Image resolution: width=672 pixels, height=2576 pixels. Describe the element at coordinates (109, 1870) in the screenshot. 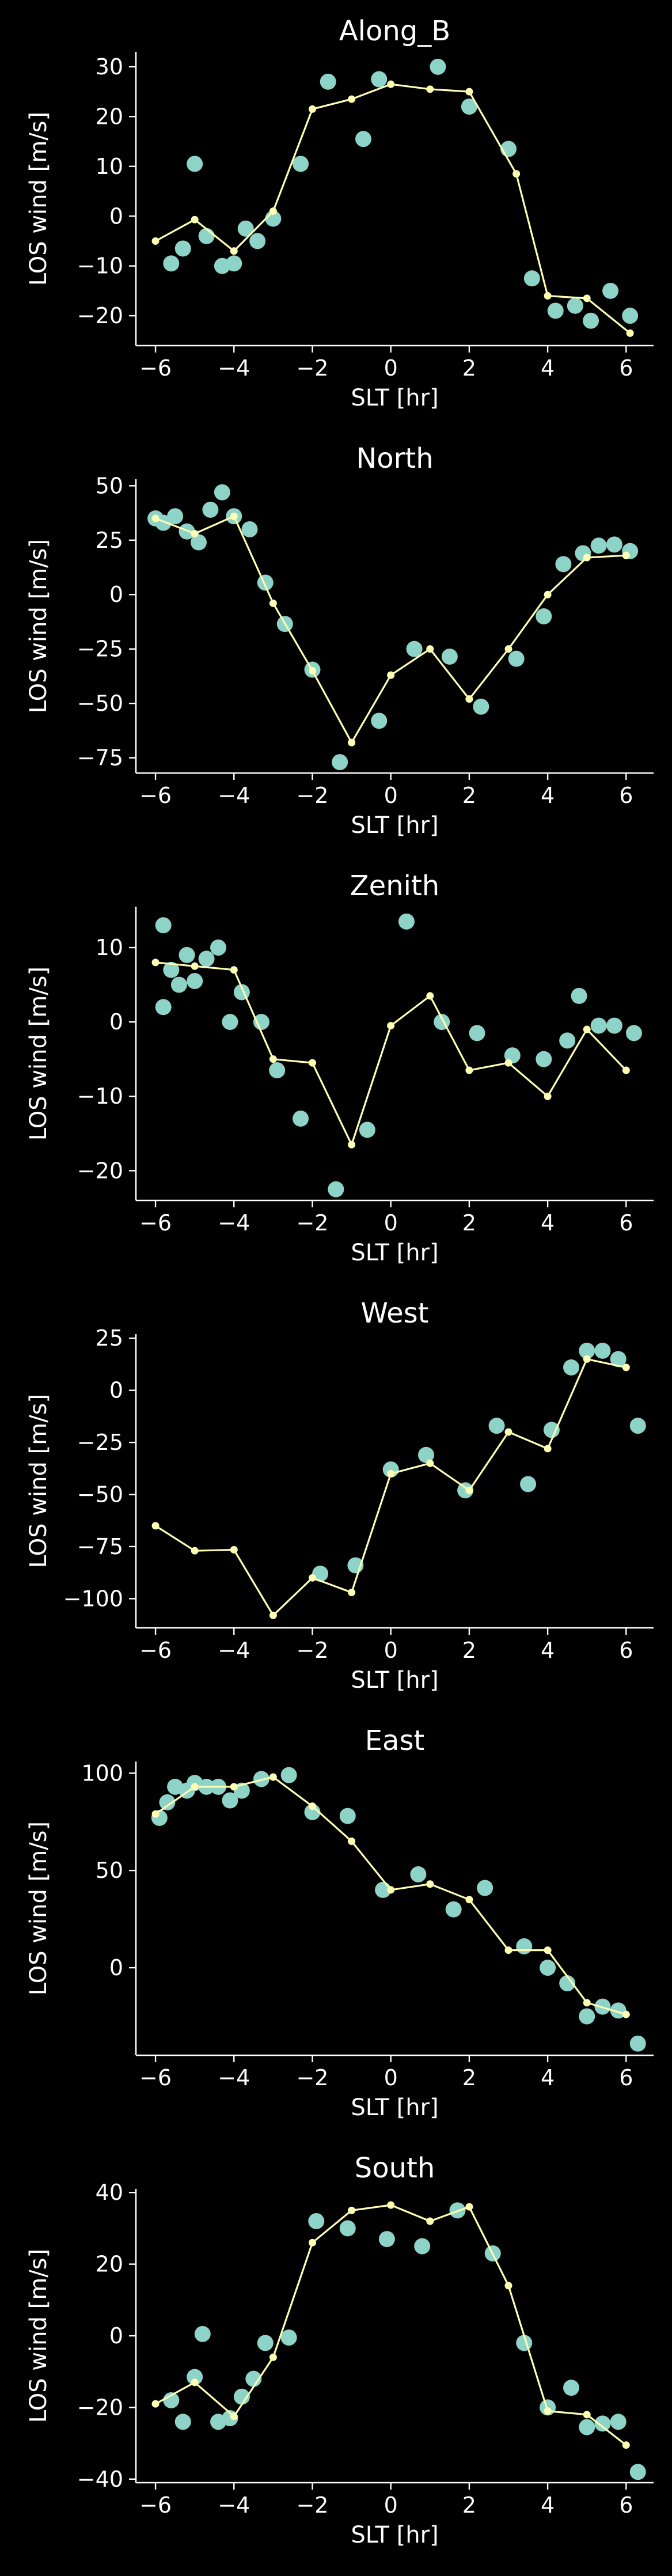

I see `y-tick-label: 50` at that location.